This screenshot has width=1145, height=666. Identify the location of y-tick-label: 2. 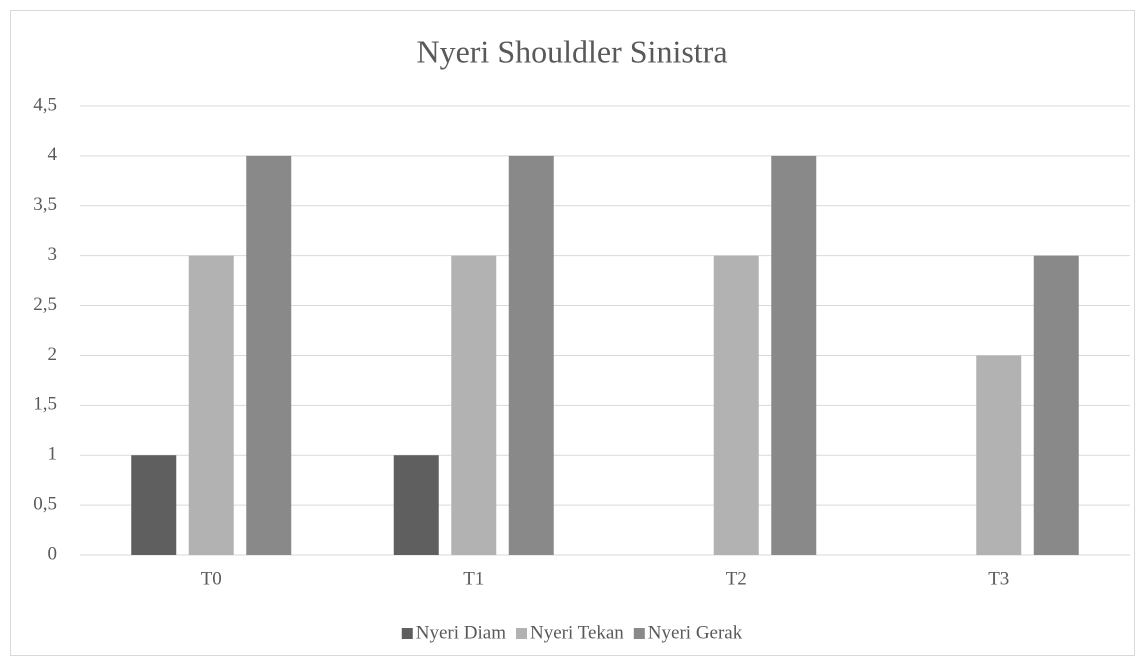
(53, 354).